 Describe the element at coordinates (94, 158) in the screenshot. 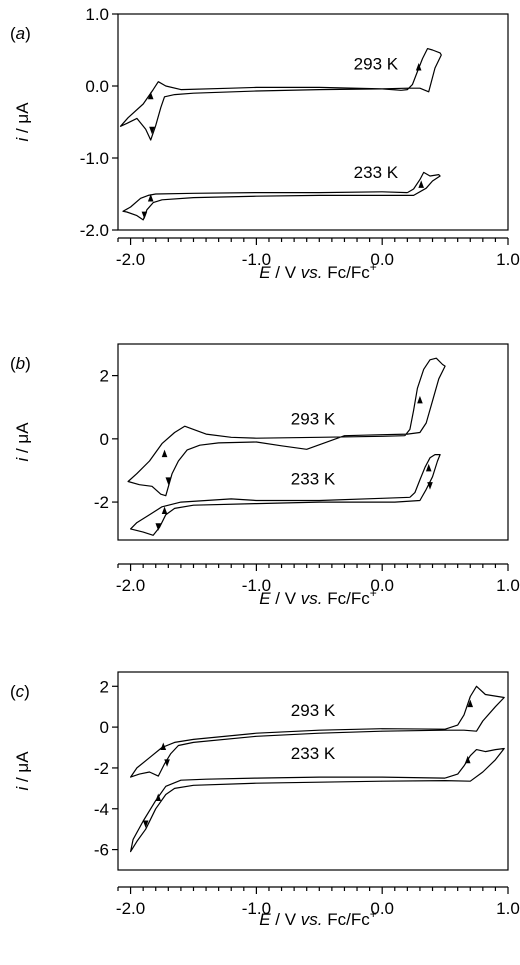

I see `y-tick-label: -1.0` at that location.